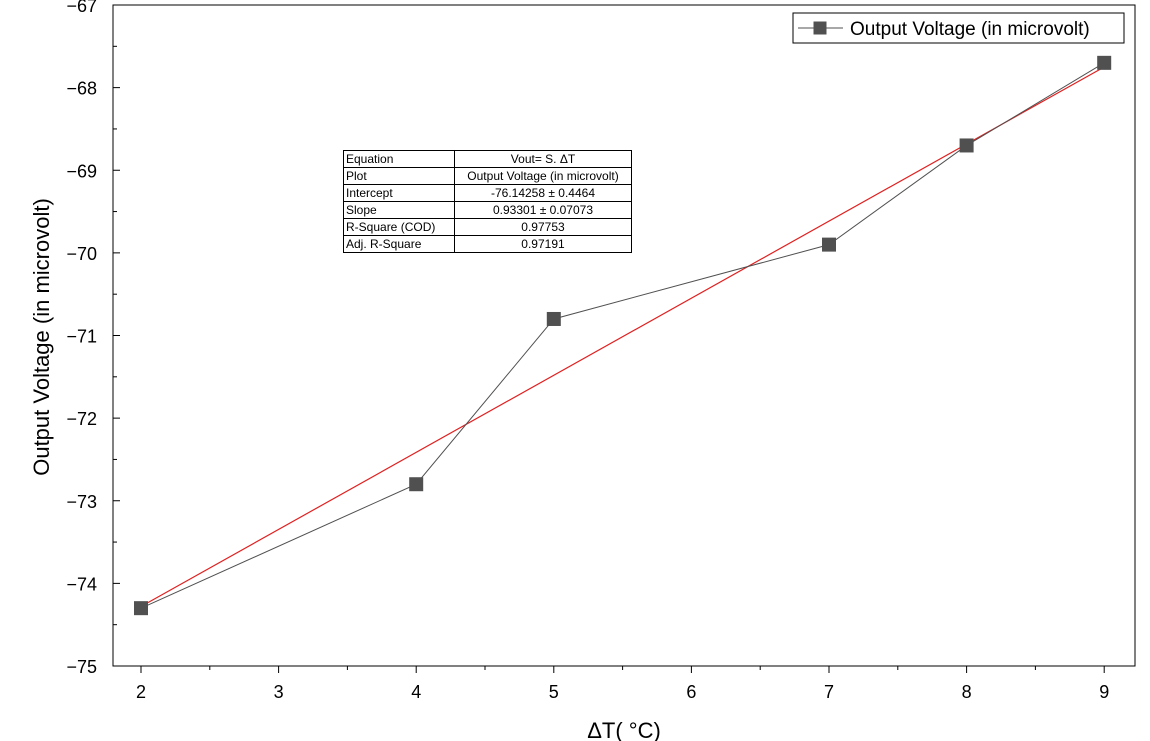 The height and width of the screenshot is (741, 1150). Describe the element at coordinates (543, 210) in the screenshot. I see `stats-value: 0.93301 ± 0.07073` at that location.